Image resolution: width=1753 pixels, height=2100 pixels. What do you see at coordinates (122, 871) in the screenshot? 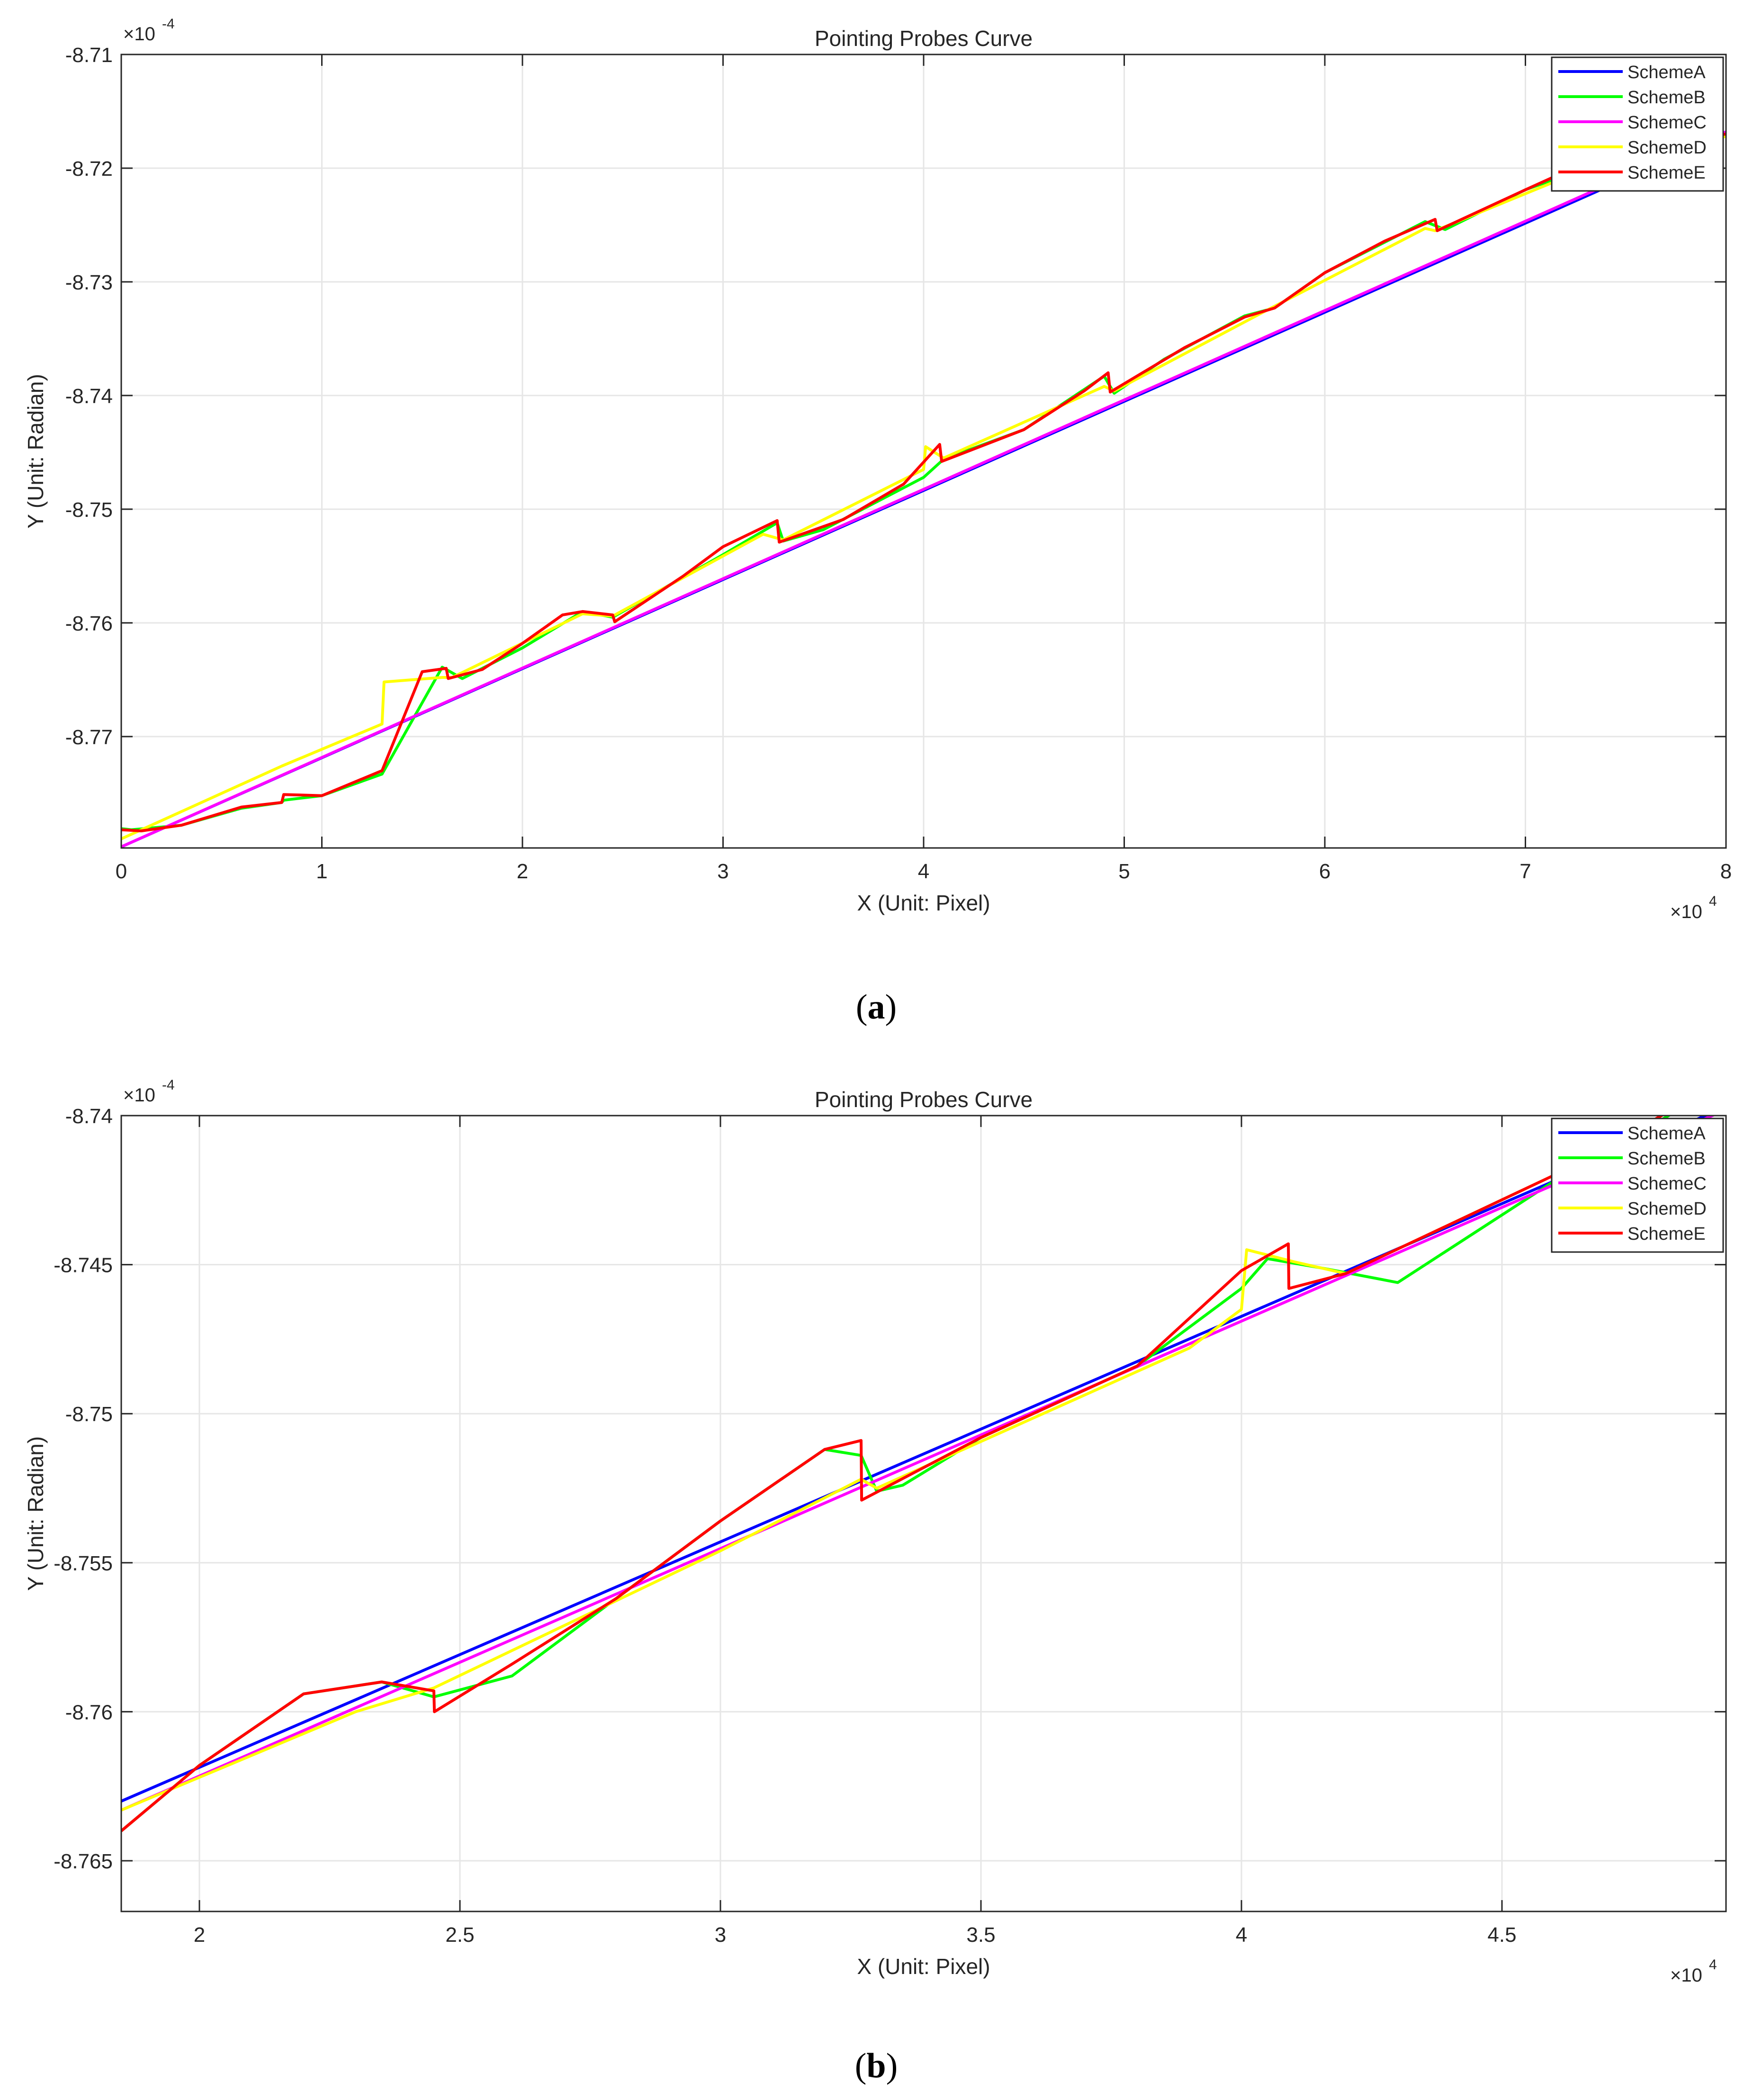
I see `x-tick-label: 0` at bounding box center [122, 871].